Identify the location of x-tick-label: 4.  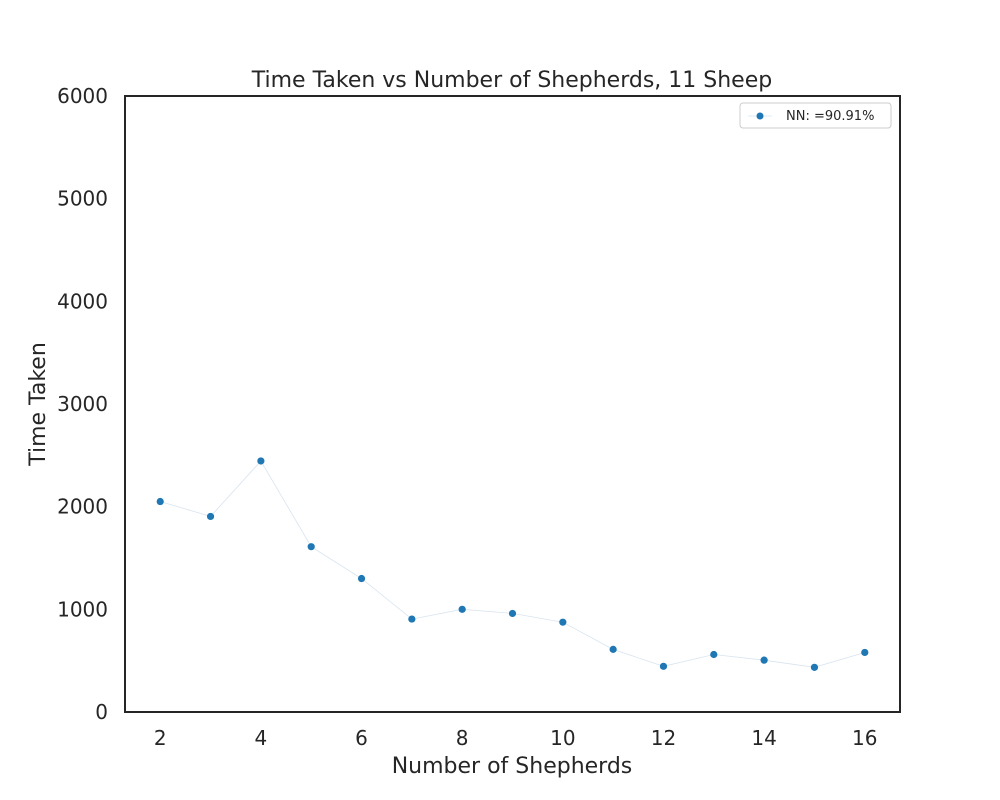
(261, 738).